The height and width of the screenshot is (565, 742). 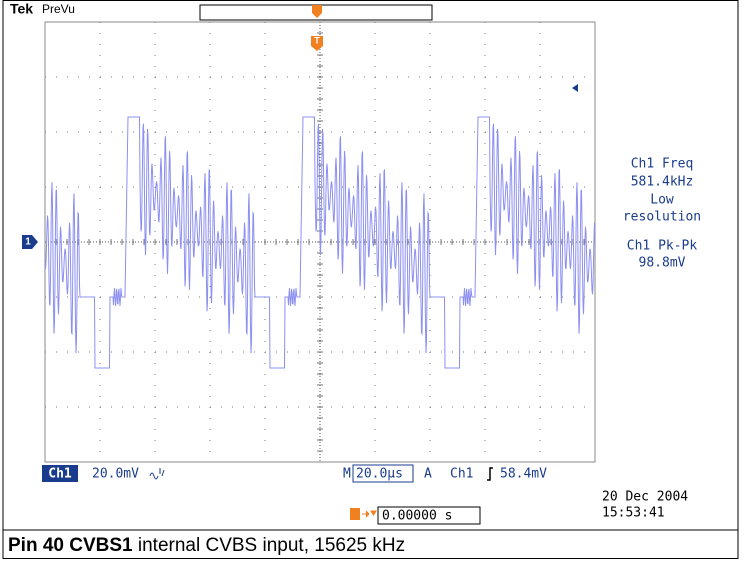 What do you see at coordinates (21, 9) in the screenshot?
I see `brand: Tek` at bounding box center [21, 9].